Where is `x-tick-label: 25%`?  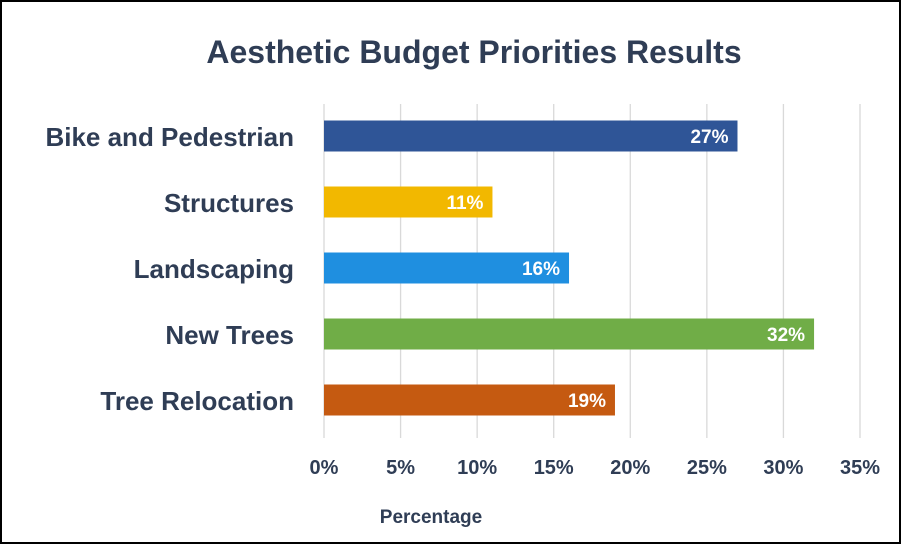
x-tick-label: 25% is located at coordinates (707, 468).